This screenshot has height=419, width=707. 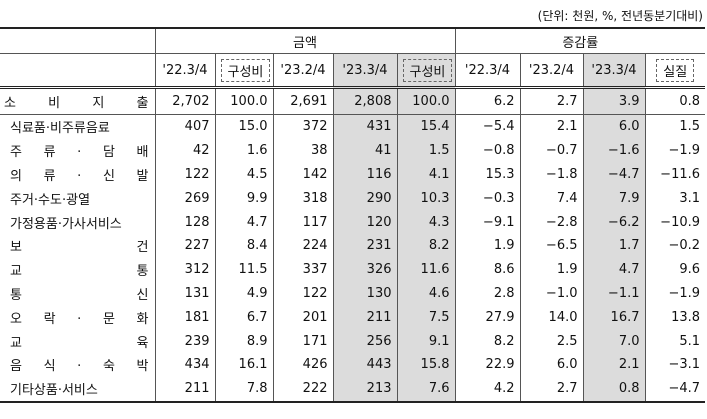 I want to click on cell: 213, so click(x=364, y=389).